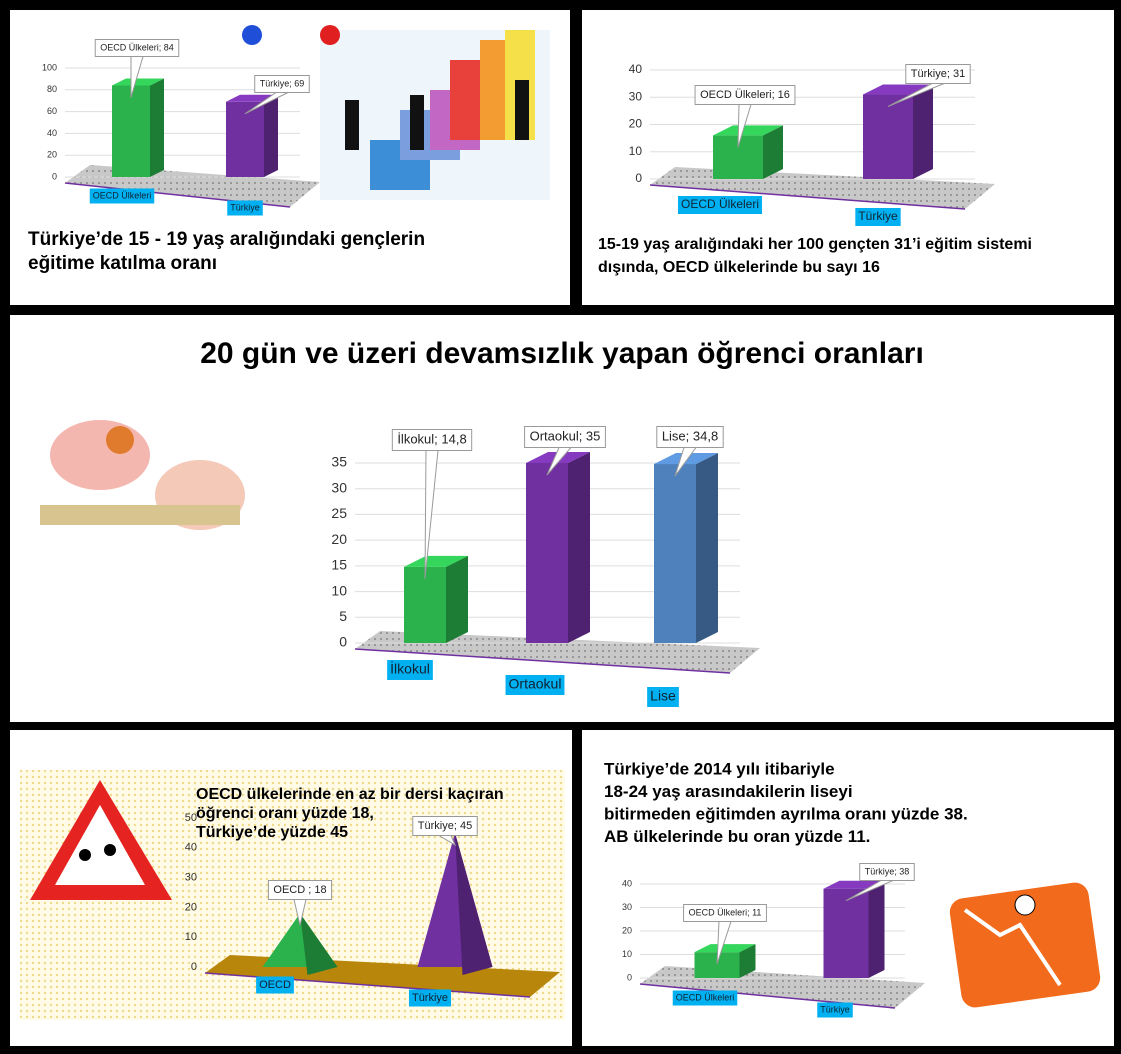  Describe the element at coordinates (285, 813) in the screenshot. I see `caption-line: öğrenci oranı yüzde 18,` at that location.